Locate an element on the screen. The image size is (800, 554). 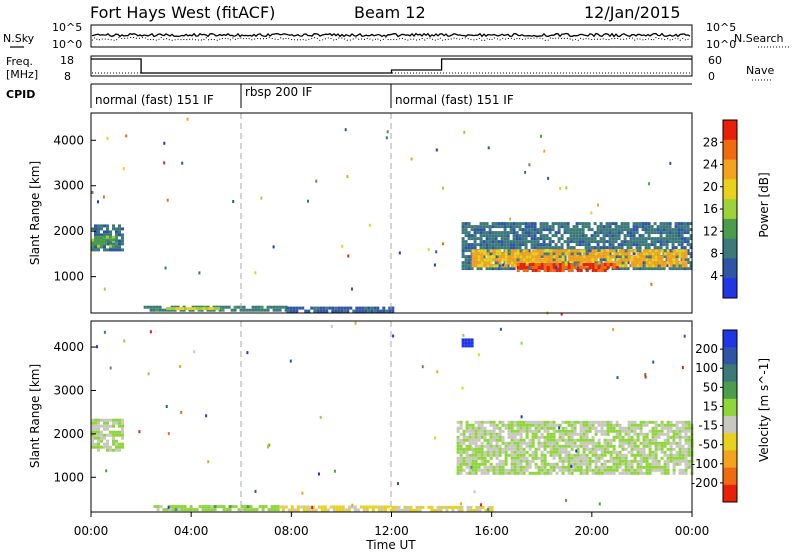
noise-search-label: N.Search is located at coordinates (759, 38).